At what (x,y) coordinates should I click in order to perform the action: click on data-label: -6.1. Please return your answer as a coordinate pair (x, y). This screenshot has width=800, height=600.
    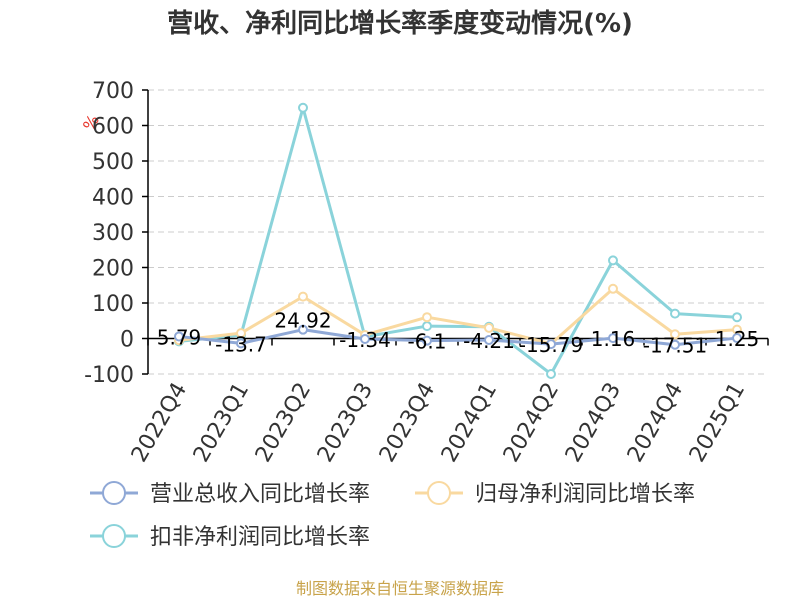
    Looking at the image, I should click on (426, 342).